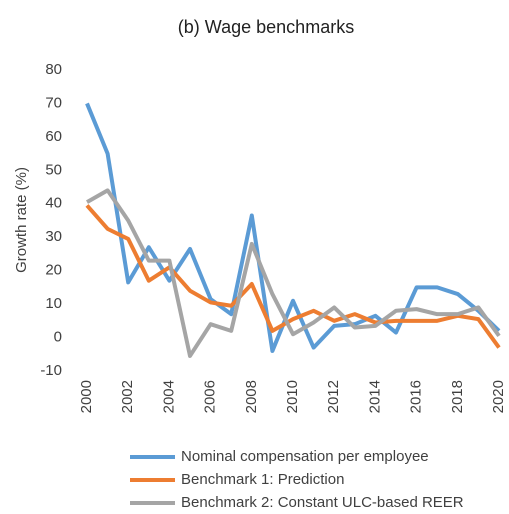 Image resolution: width=509 pixels, height=514 pixels. I want to click on y-axis-label: Growth rate (%), so click(21, 220).